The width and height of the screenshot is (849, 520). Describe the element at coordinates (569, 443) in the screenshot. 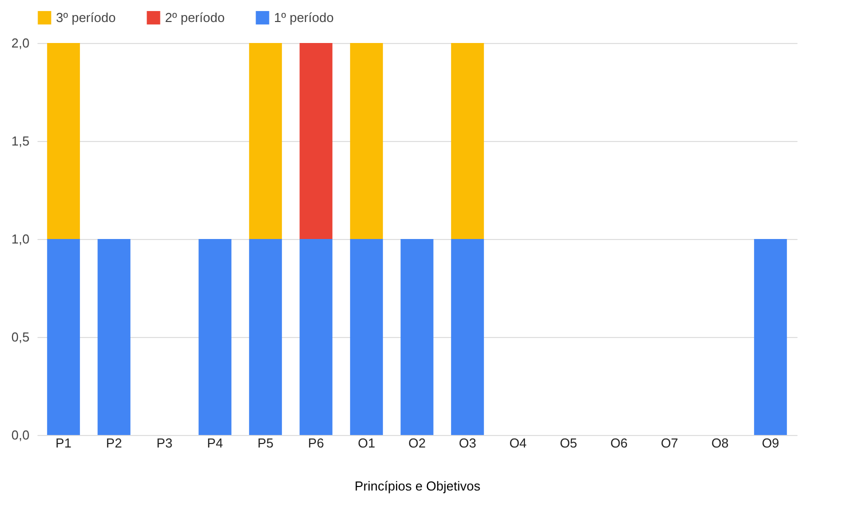

I see `x-tick-label: O5` at that location.